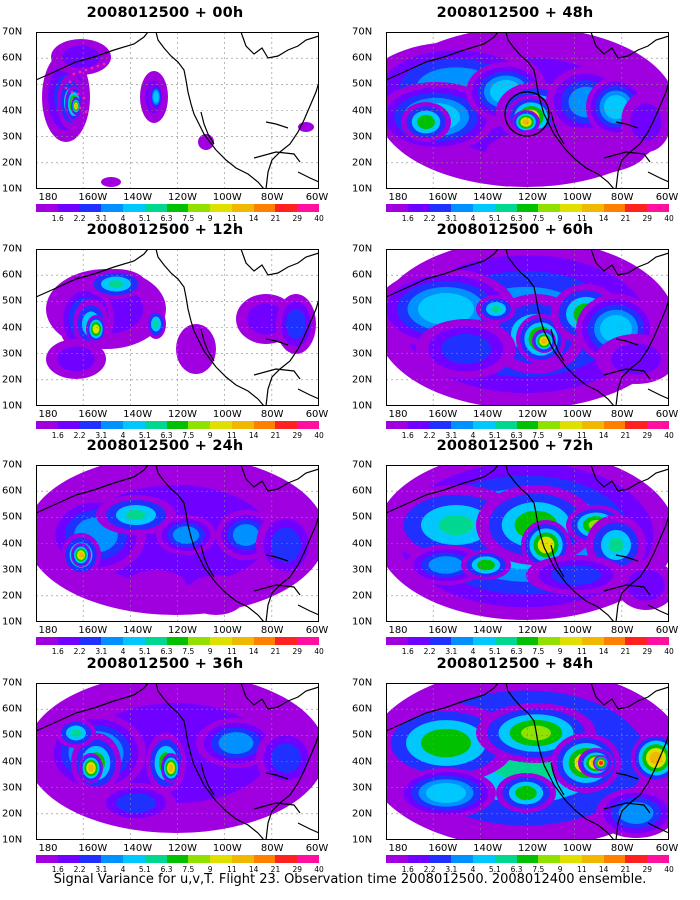 This screenshot has width=700, height=900. I want to click on colorbar-label: 11, so click(232, 869).